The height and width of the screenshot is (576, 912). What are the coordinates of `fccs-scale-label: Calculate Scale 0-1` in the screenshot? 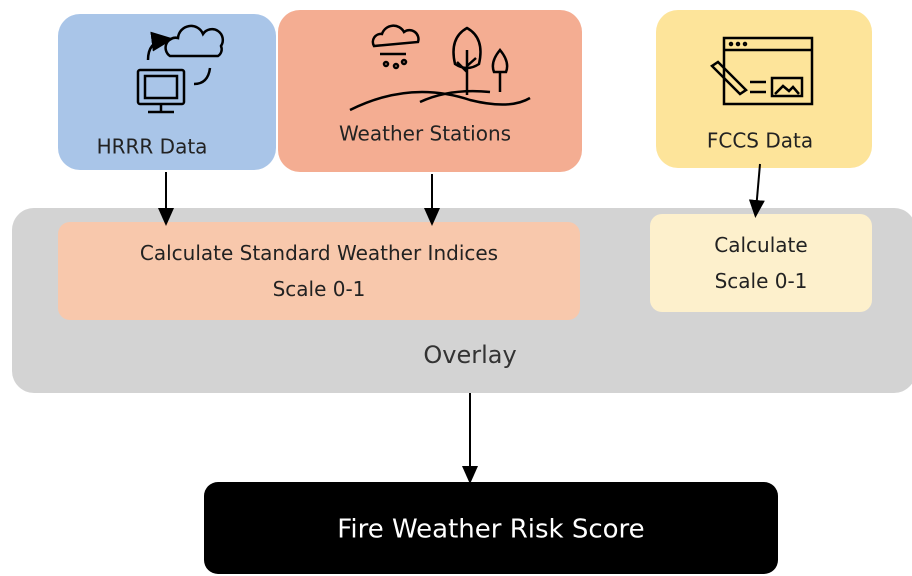 It's located at (760, 263).